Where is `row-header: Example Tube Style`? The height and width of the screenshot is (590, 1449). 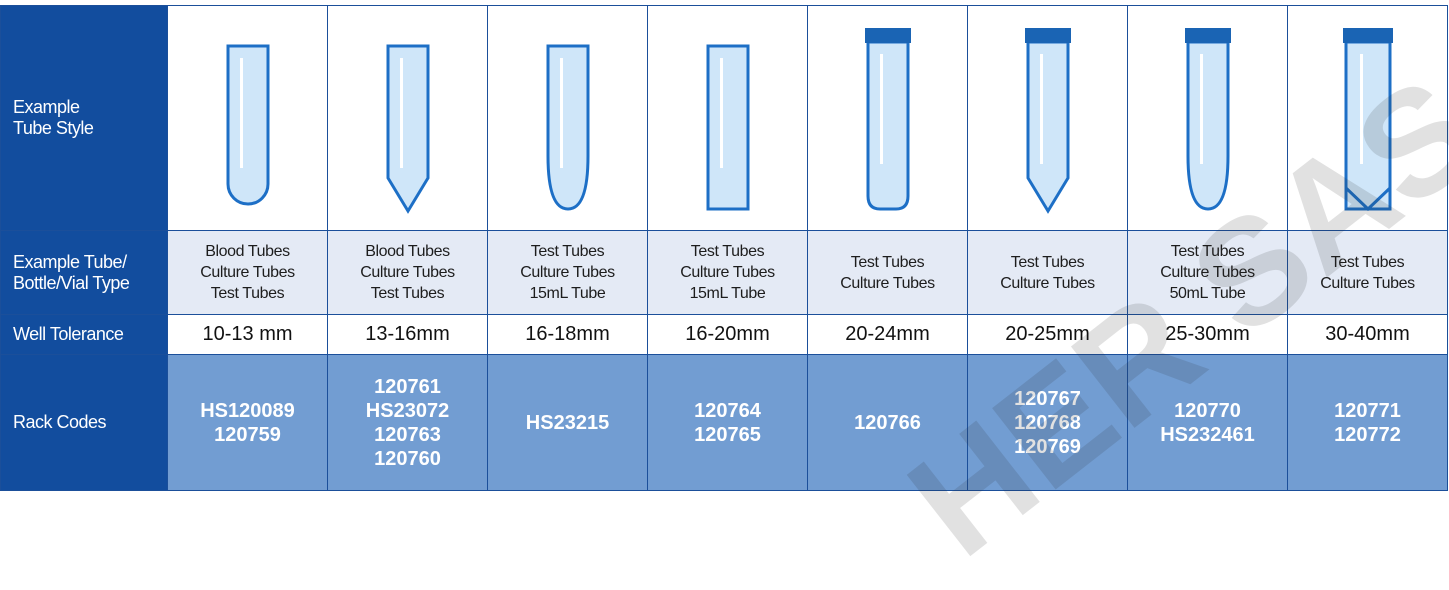
row-header: Example Tube Style is located at coordinates (84, 118).